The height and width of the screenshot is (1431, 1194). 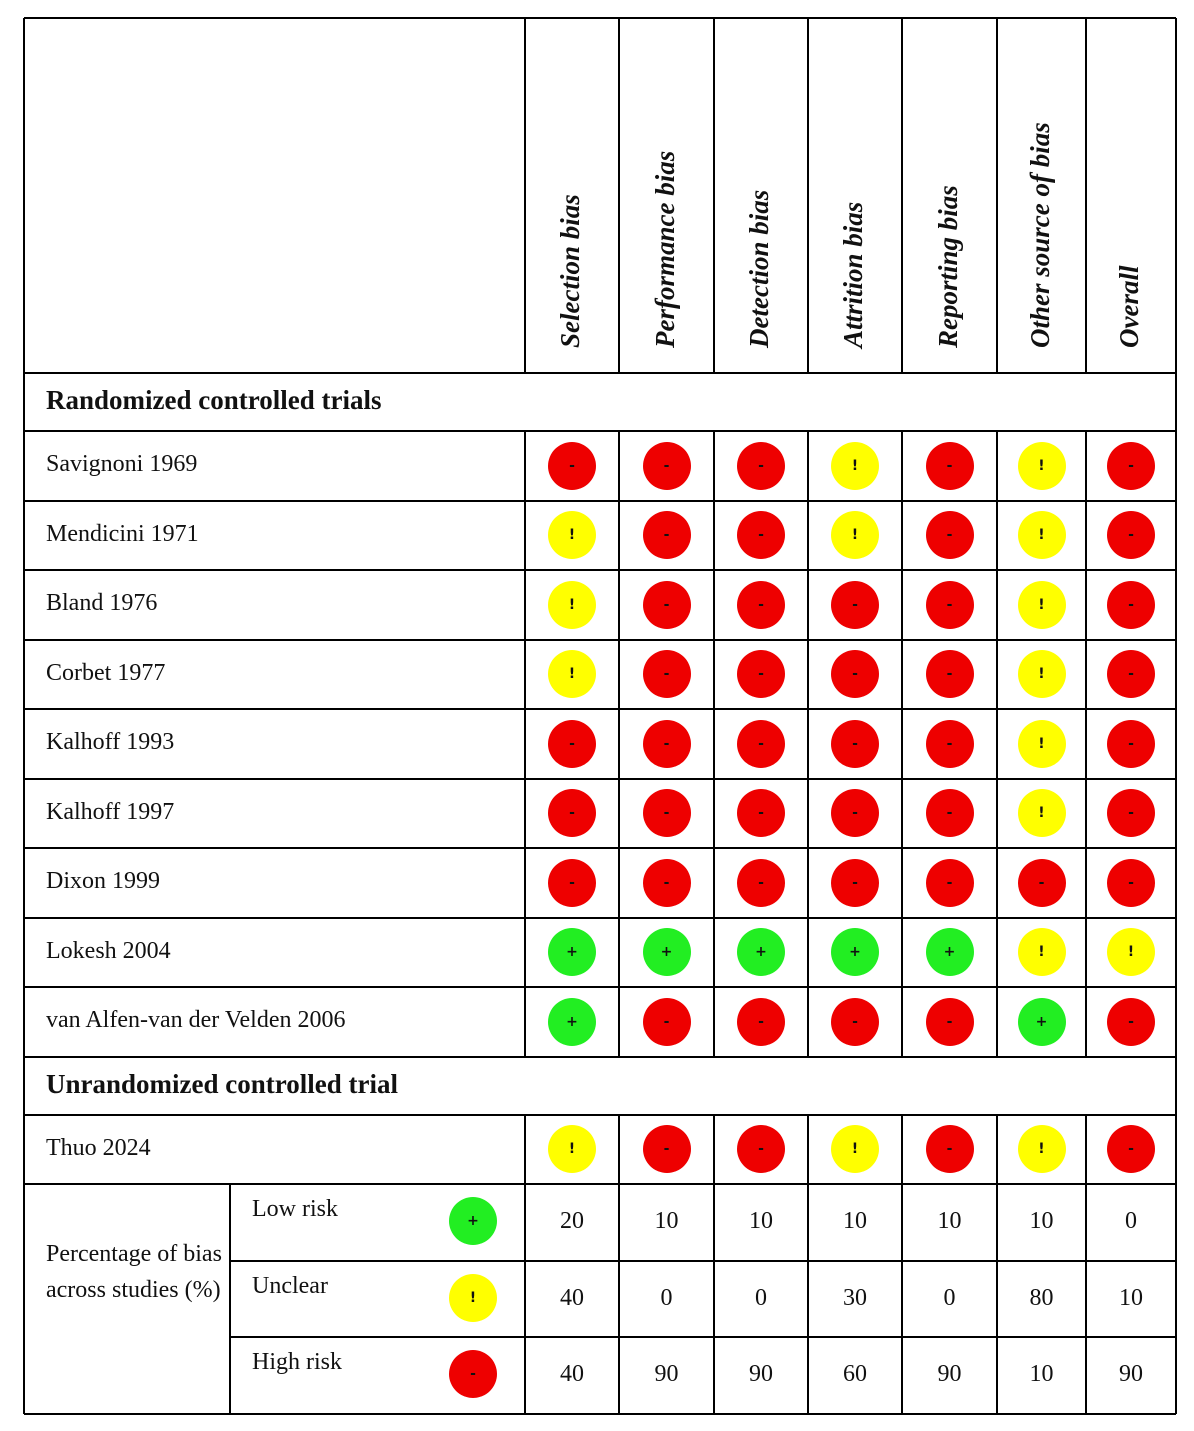 What do you see at coordinates (108, 950) in the screenshot?
I see `study-name: Lokesh 2004` at bounding box center [108, 950].